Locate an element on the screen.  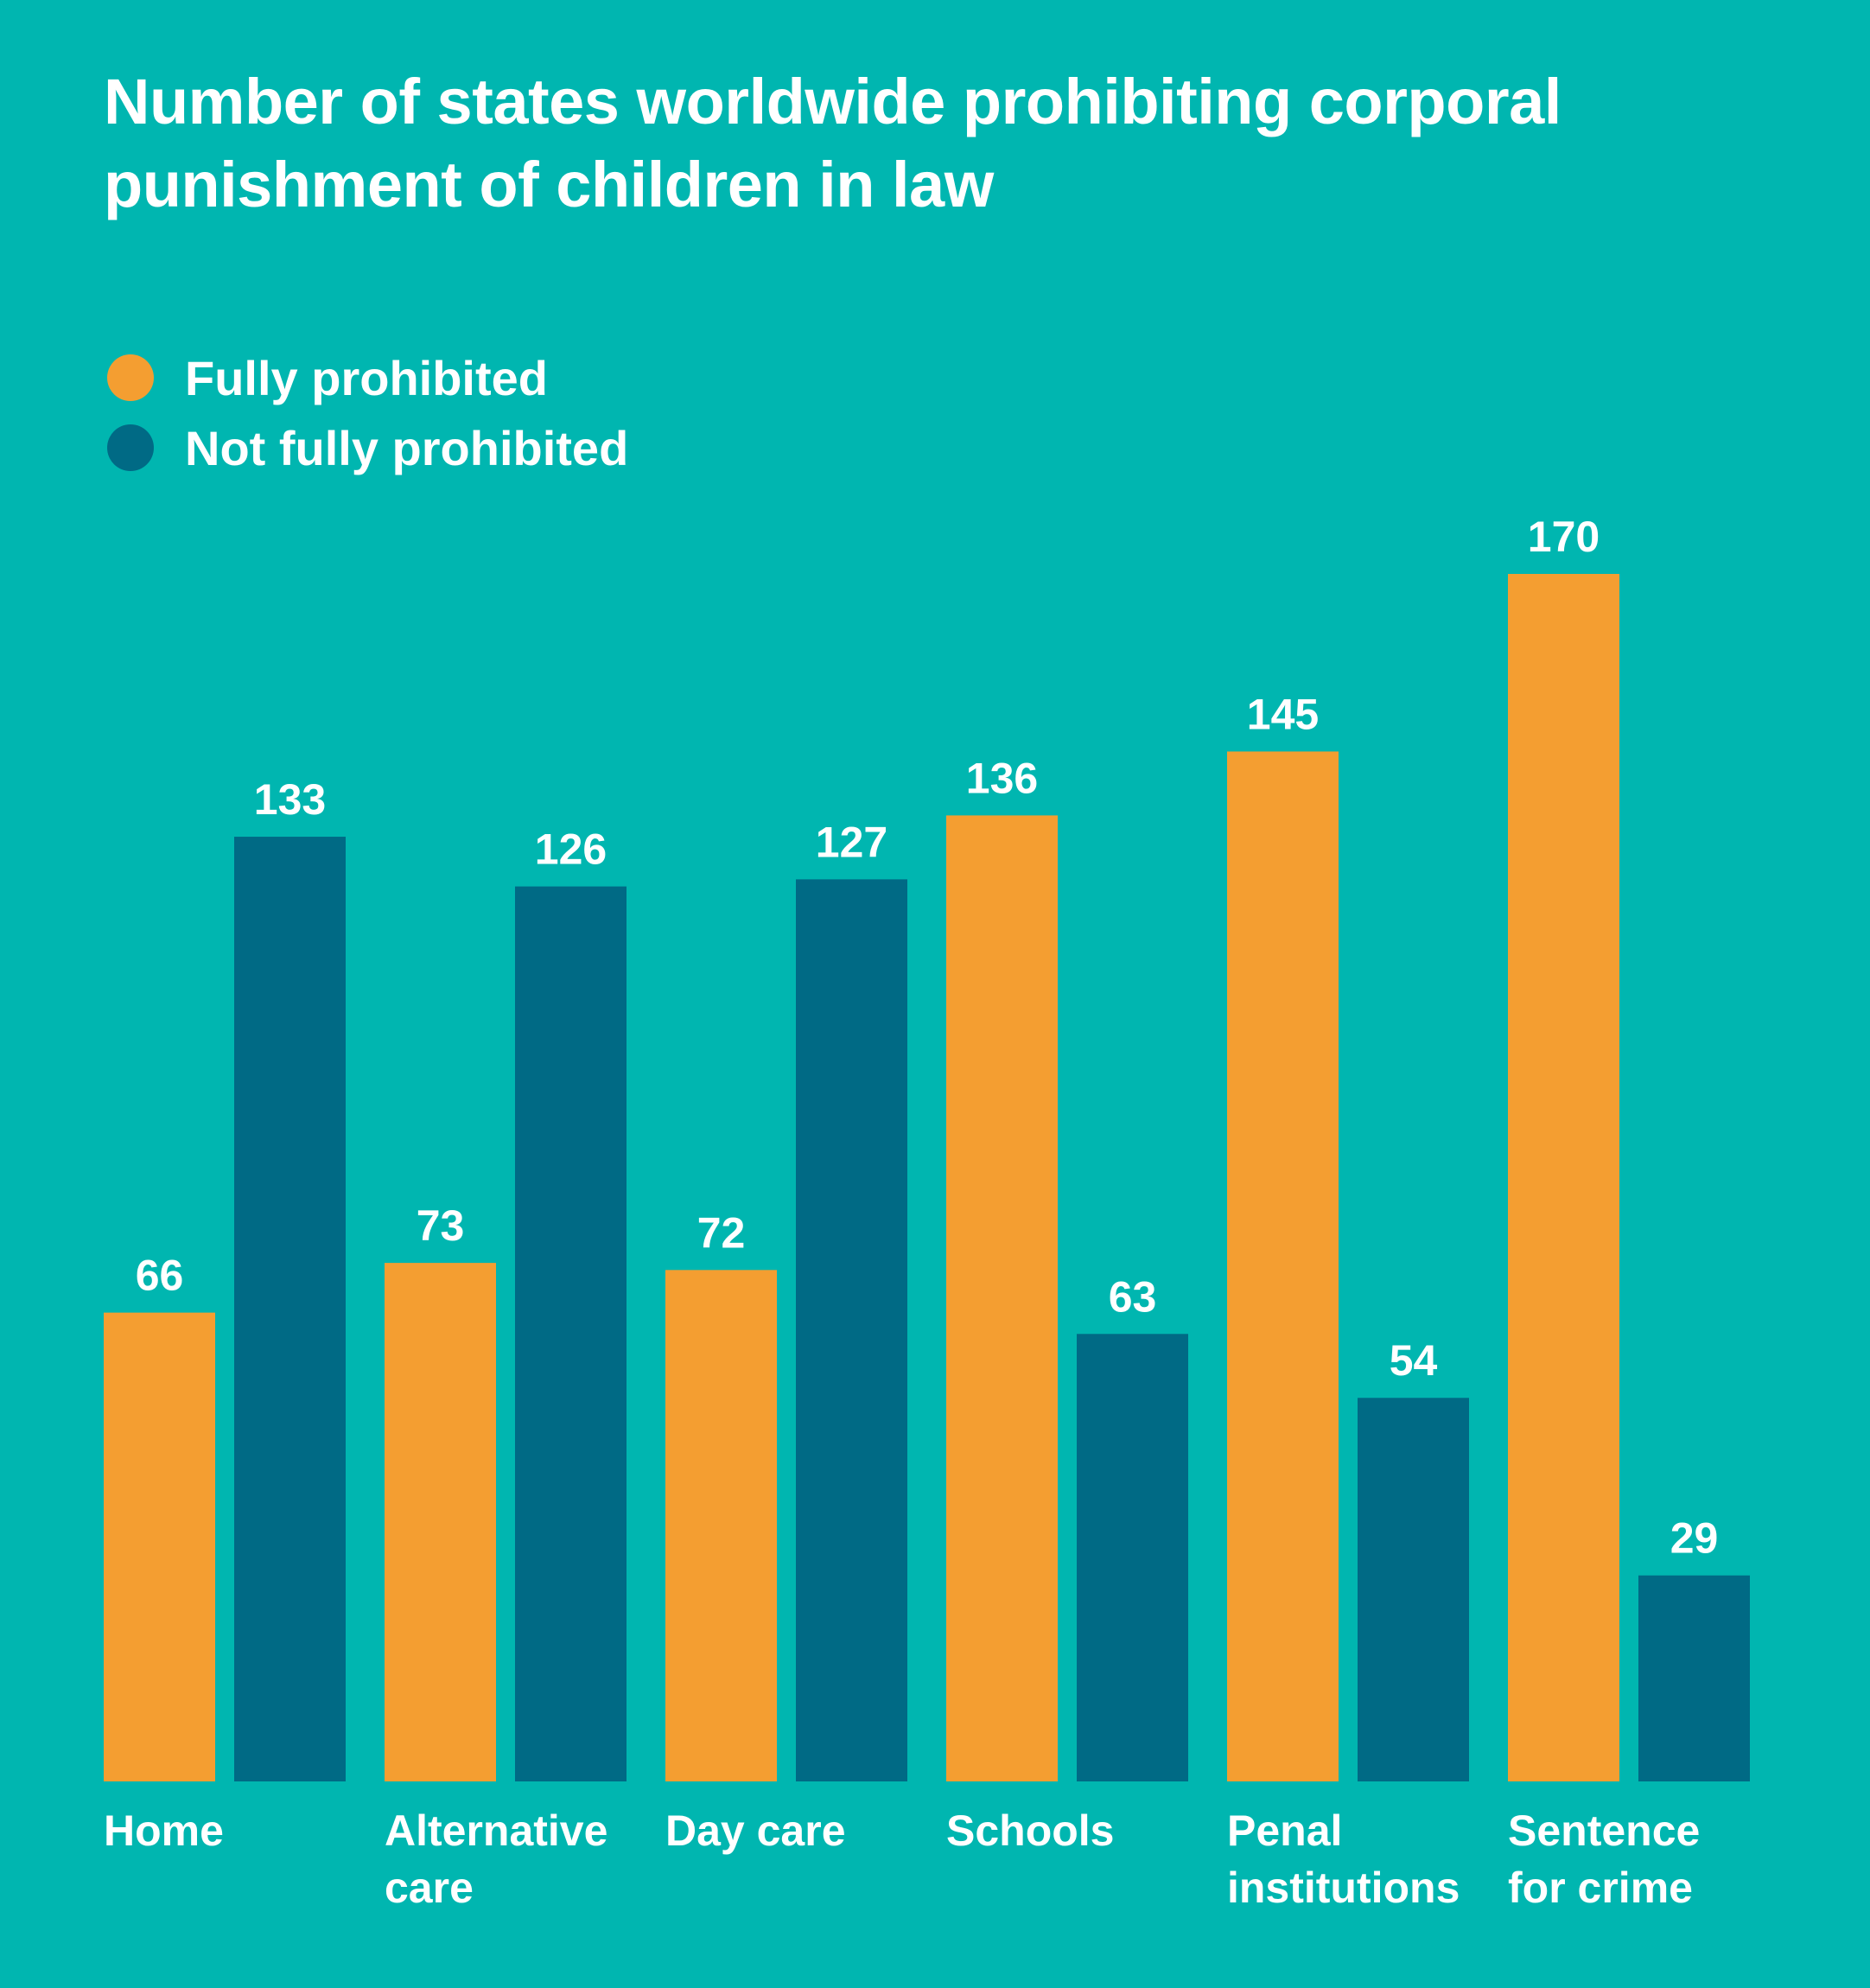
data-label: 63 is located at coordinates (1133, 1296).